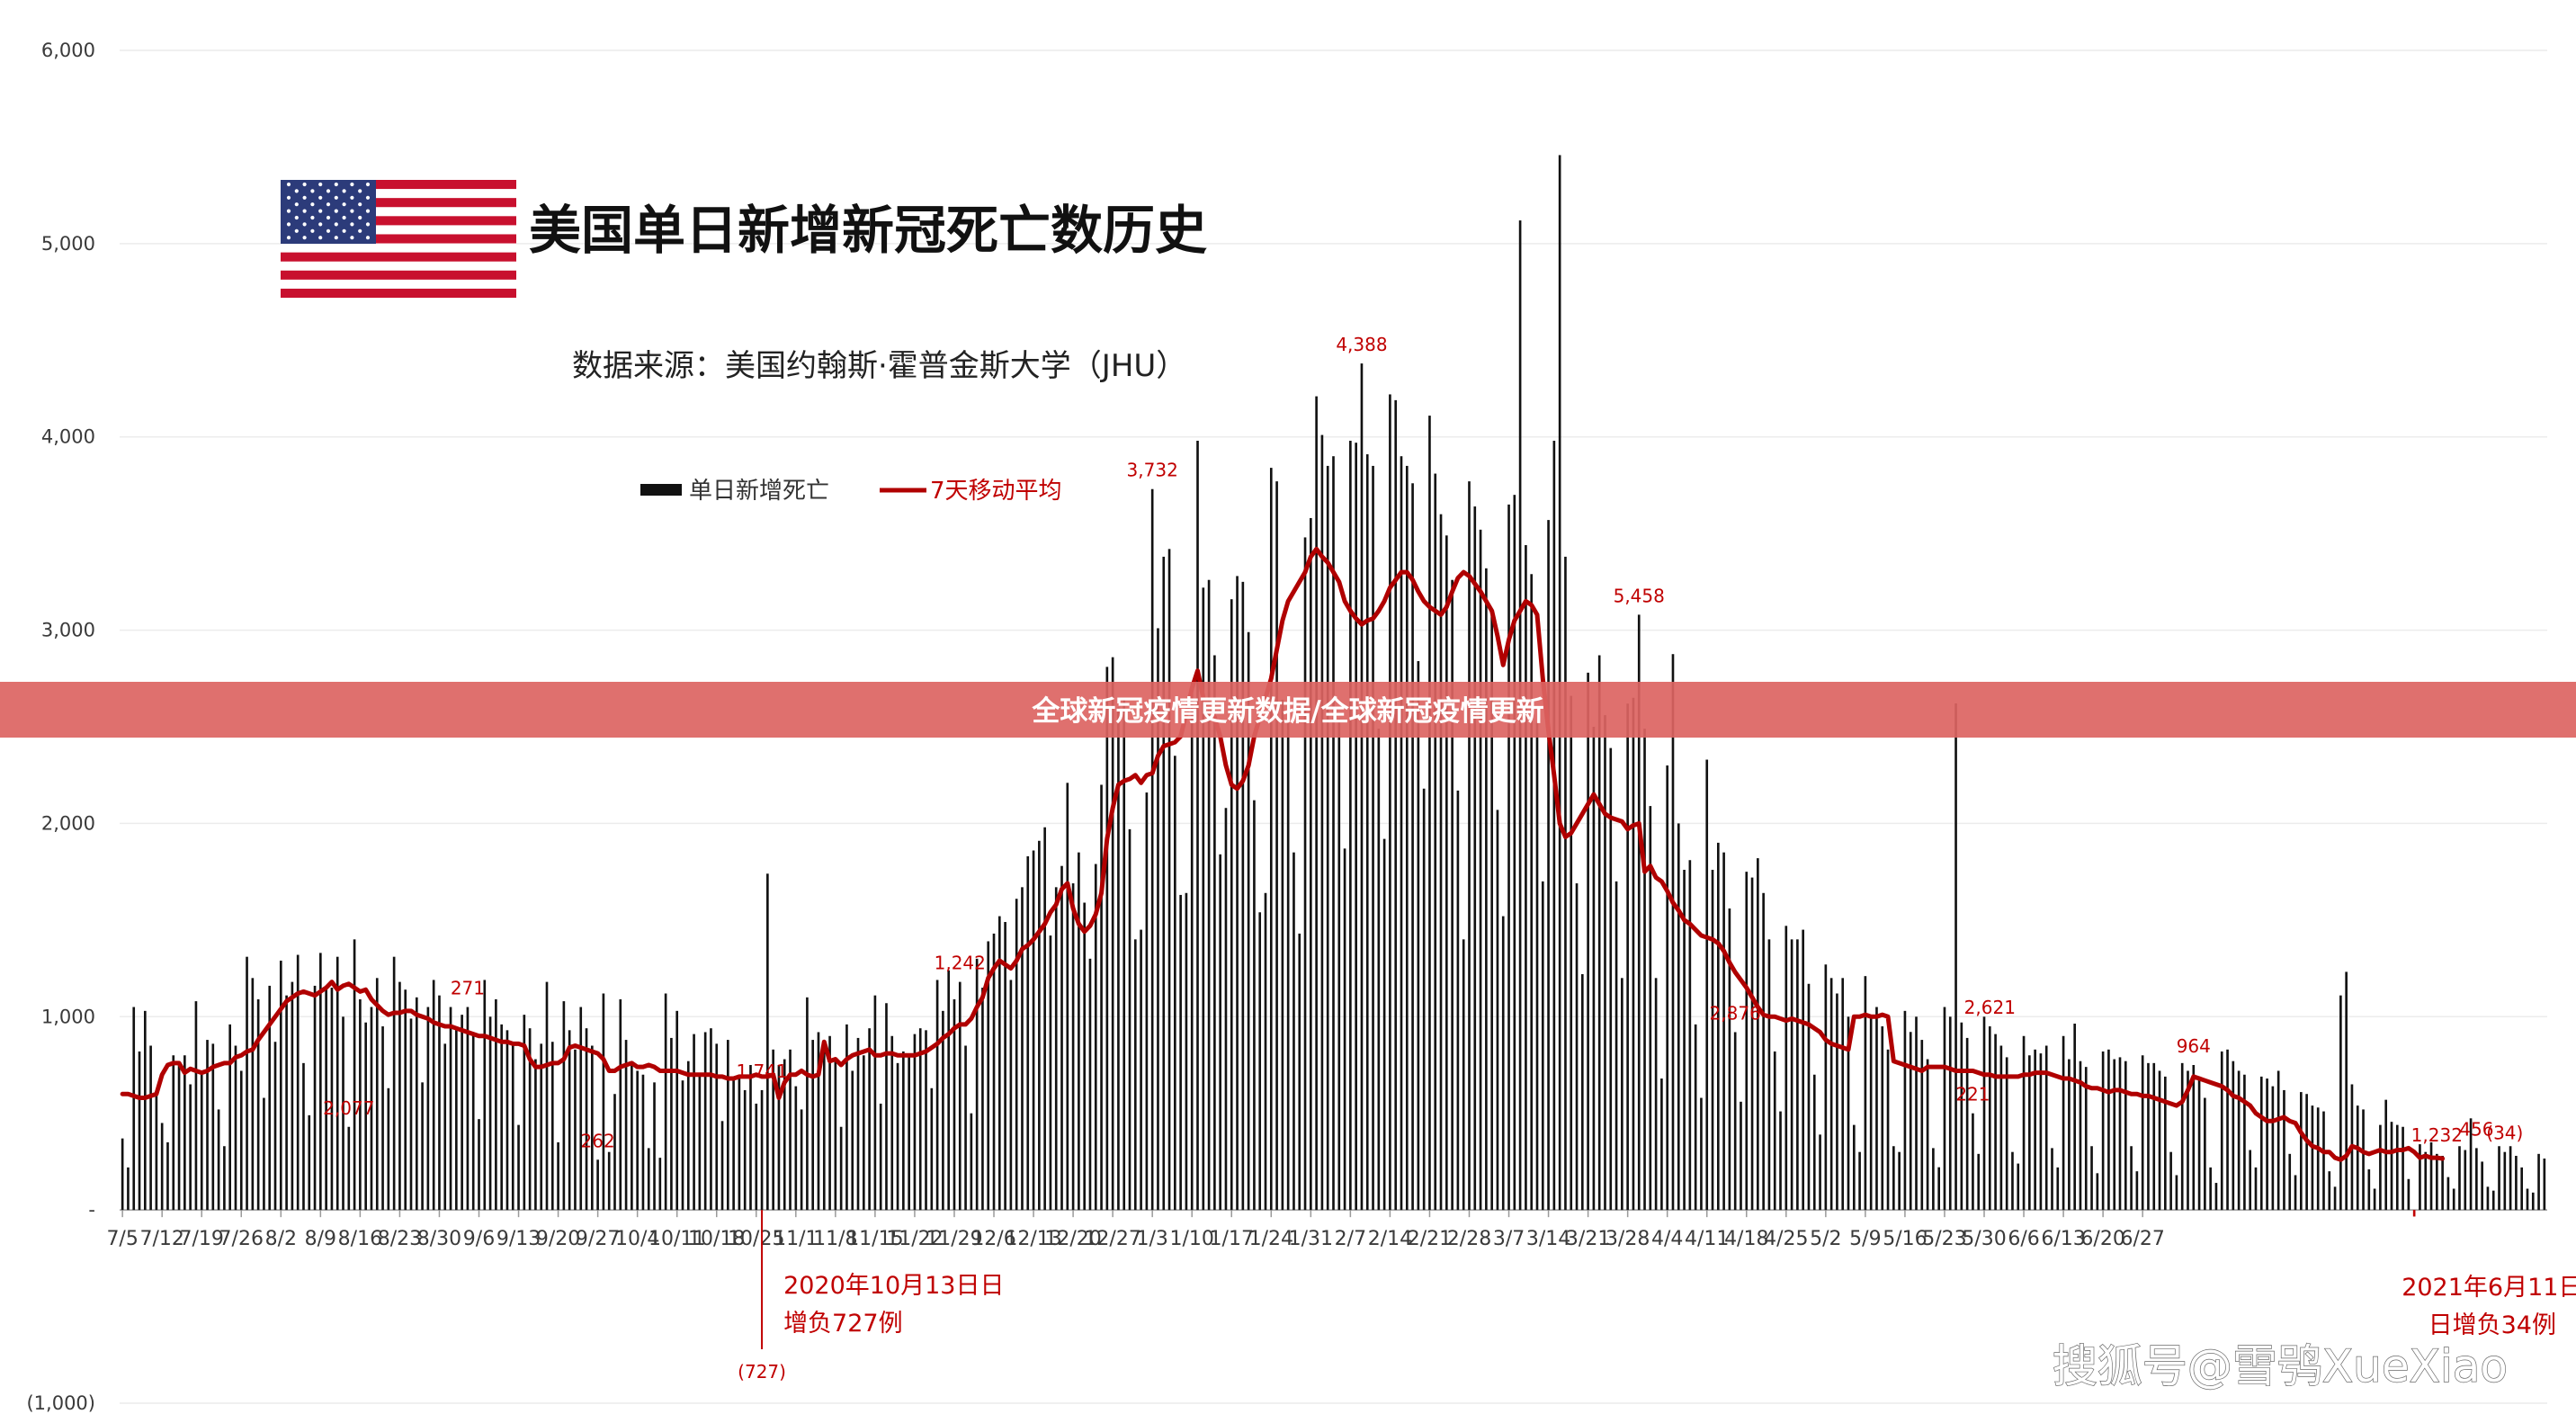  I want to click on flag-stripes, so click(398, 239).